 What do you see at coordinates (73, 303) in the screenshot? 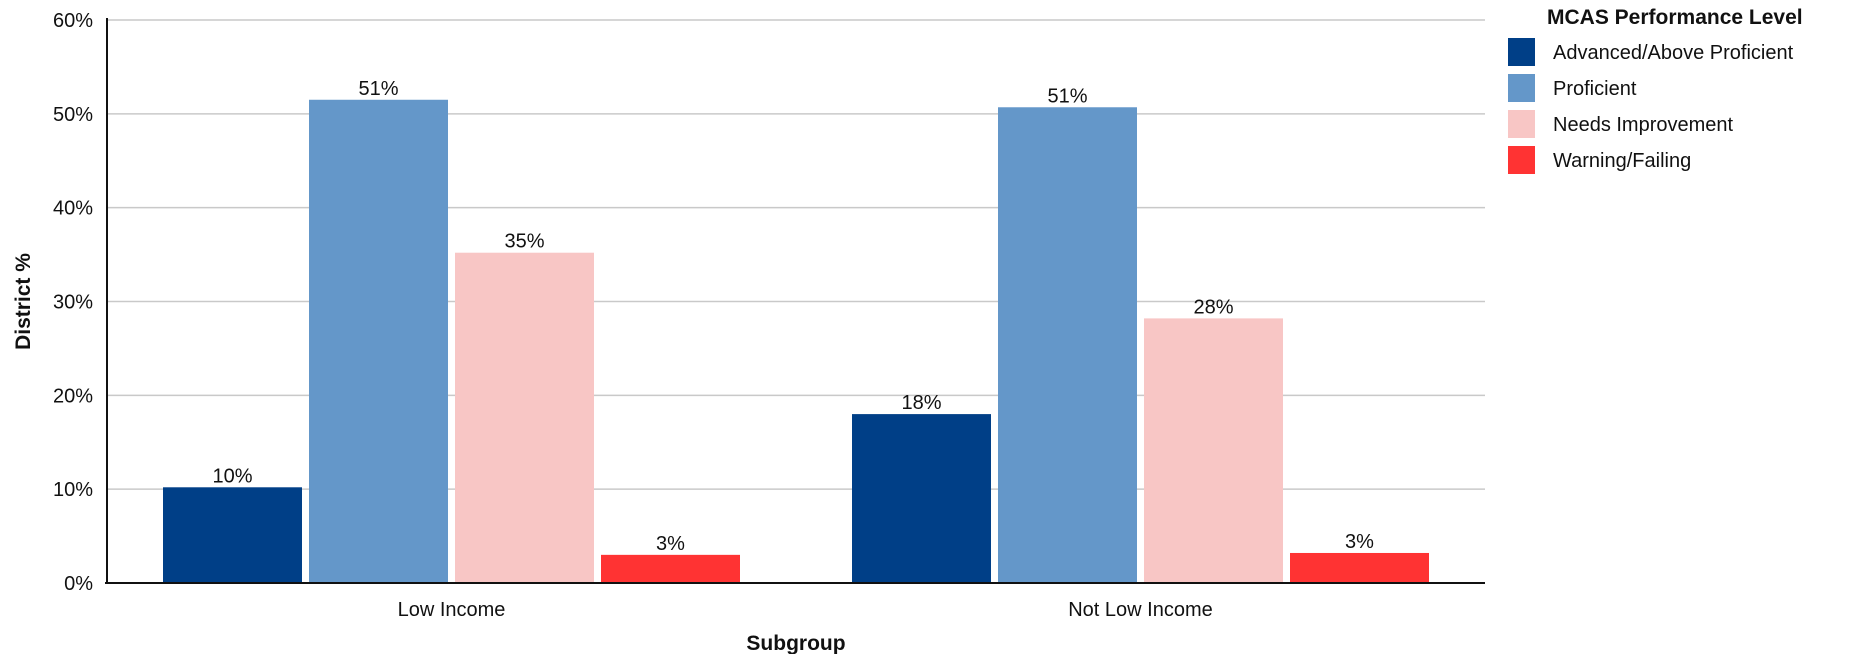
I see `y-tick-label: 30%` at bounding box center [73, 303].